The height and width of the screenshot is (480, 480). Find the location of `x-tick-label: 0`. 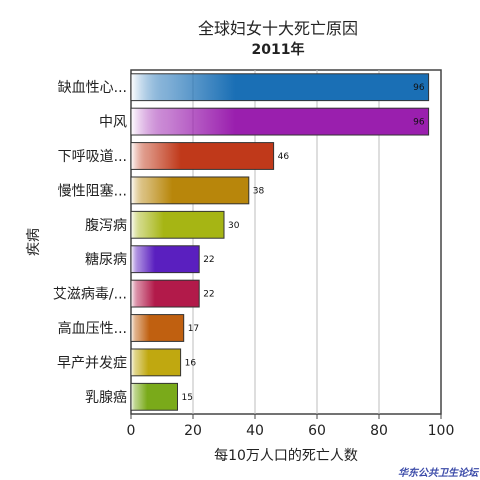

x-tick-label: 0 is located at coordinates (131, 431).